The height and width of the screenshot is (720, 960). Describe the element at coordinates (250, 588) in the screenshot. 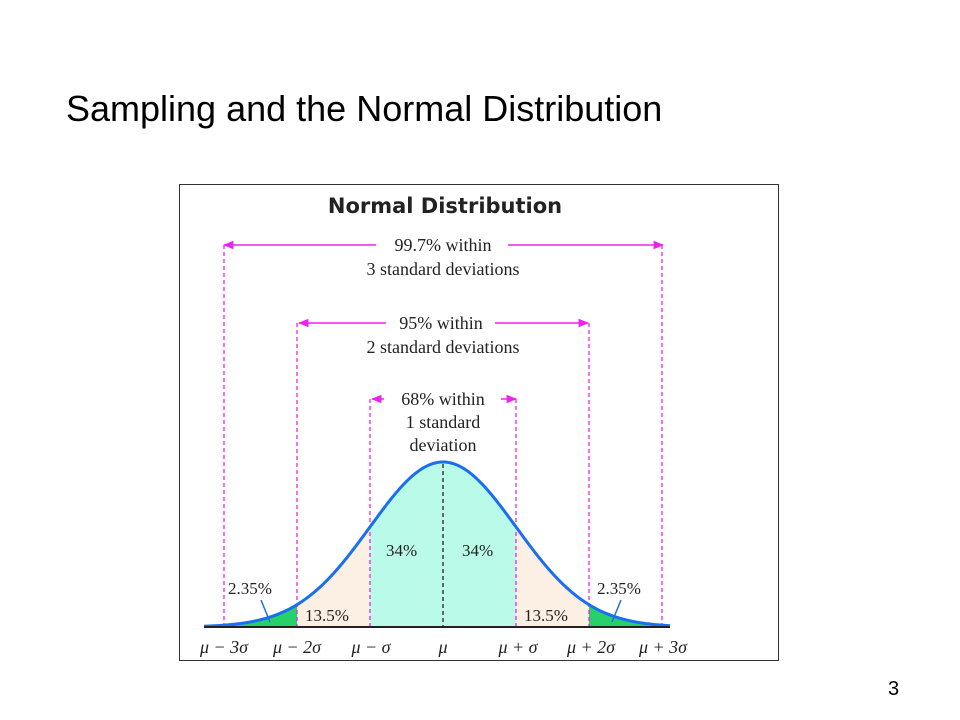

I see `label-left-outer: 2.35%` at that location.